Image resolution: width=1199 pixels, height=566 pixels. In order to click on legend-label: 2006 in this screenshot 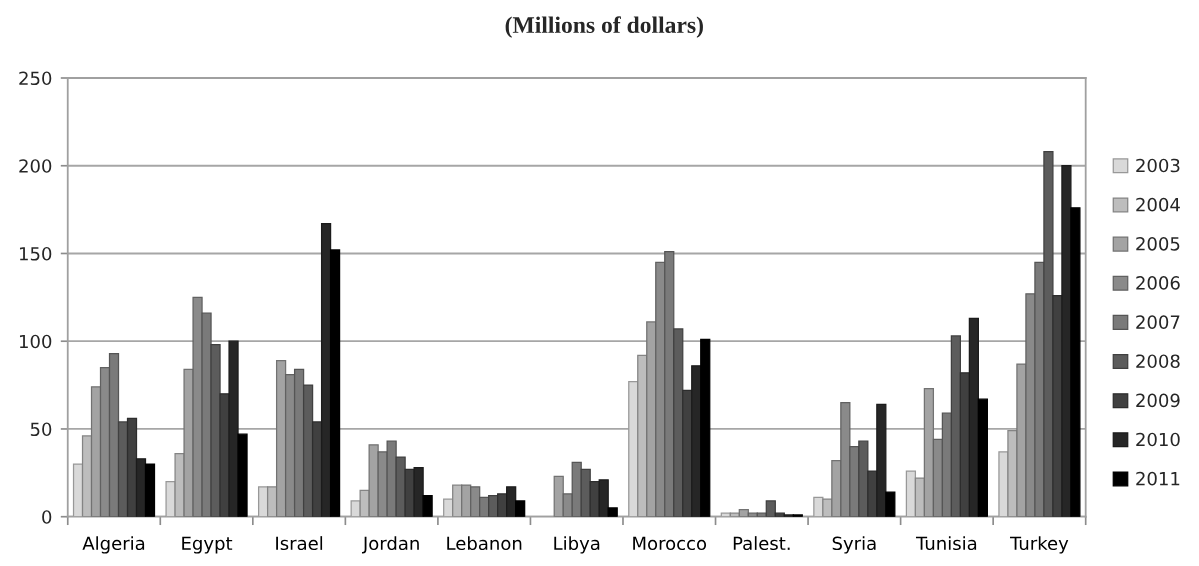, I will do `click(1158, 283)`.